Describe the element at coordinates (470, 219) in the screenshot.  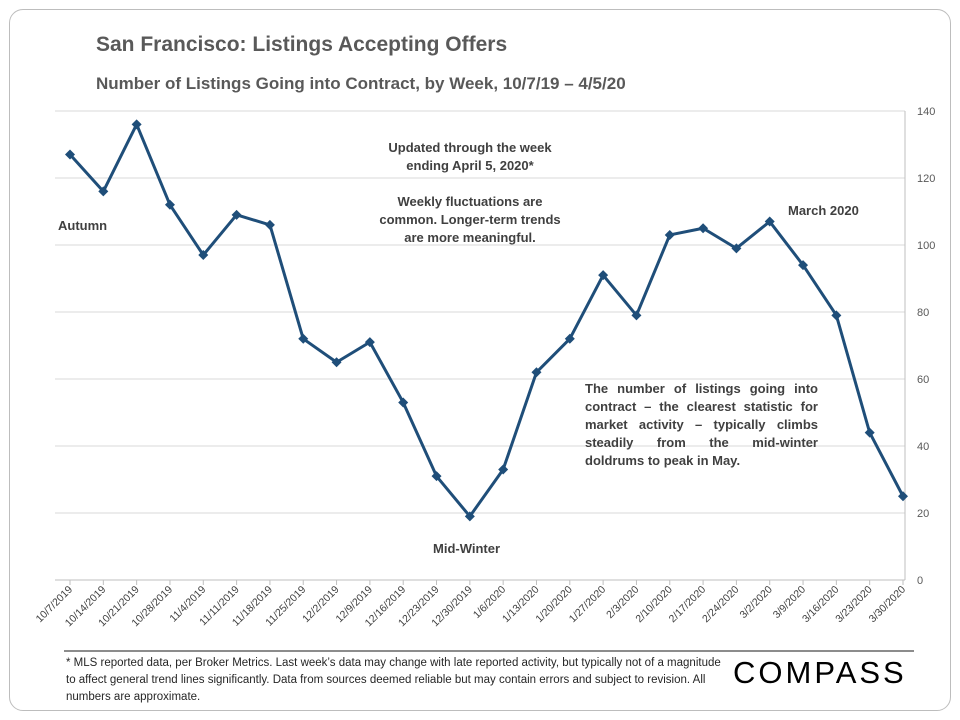
I see `fluct-line-2: common. Longer-term trends` at that location.